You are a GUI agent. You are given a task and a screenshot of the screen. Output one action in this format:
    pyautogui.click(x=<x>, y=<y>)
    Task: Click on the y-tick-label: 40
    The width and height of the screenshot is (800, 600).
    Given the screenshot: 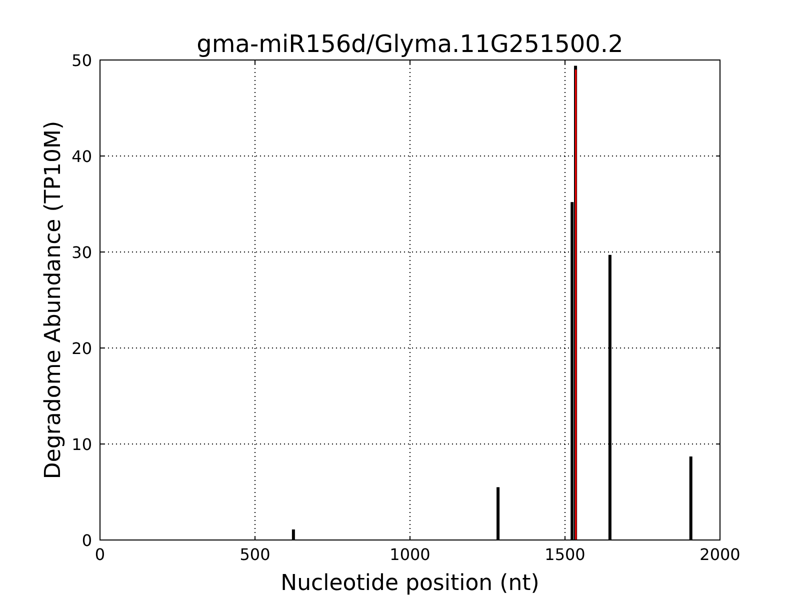 What is the action you would take?
    pyautogui.click(x=82, y=156)
    